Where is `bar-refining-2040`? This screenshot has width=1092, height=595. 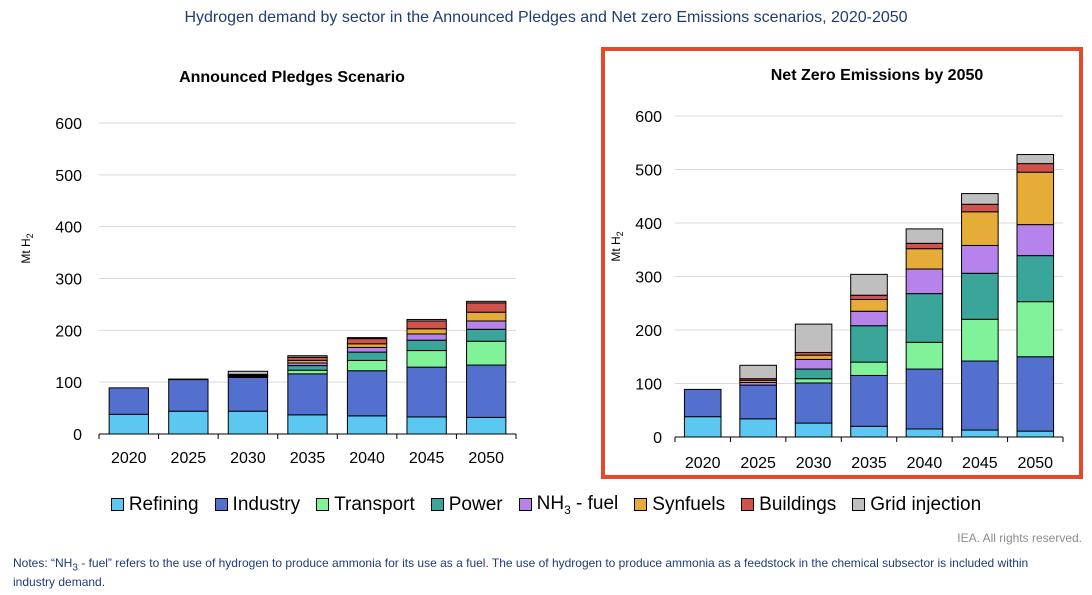
bar-refining-2040 is located at coordinates (367, 425).